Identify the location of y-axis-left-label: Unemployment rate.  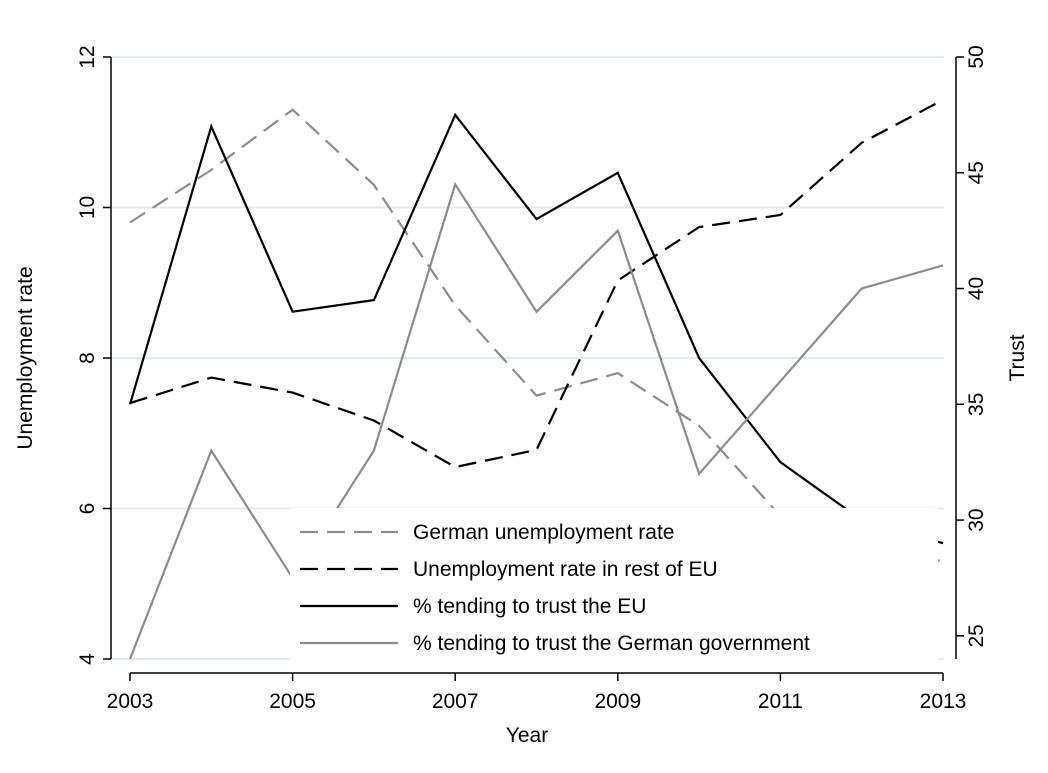
(25, 357).